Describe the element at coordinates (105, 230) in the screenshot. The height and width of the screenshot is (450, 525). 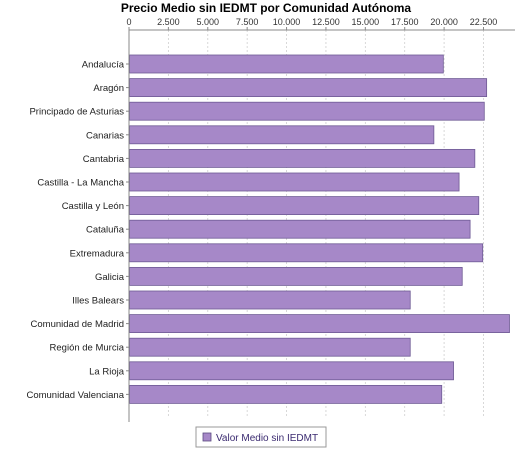
I see `y-category-label: Cataluña` at that location.